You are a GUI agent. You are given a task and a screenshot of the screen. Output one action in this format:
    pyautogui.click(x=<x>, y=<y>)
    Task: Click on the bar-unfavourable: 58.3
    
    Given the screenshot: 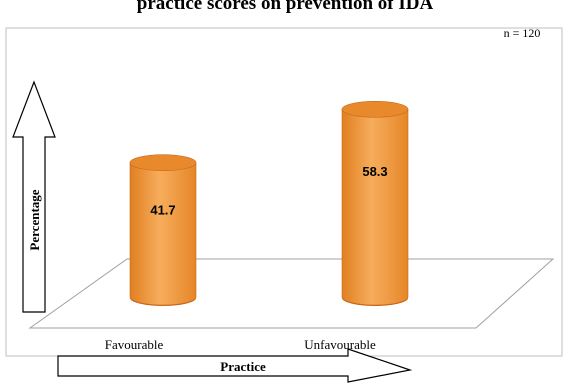 What is the action you would take?
    pyautogui.click(x=375, y=203)
    